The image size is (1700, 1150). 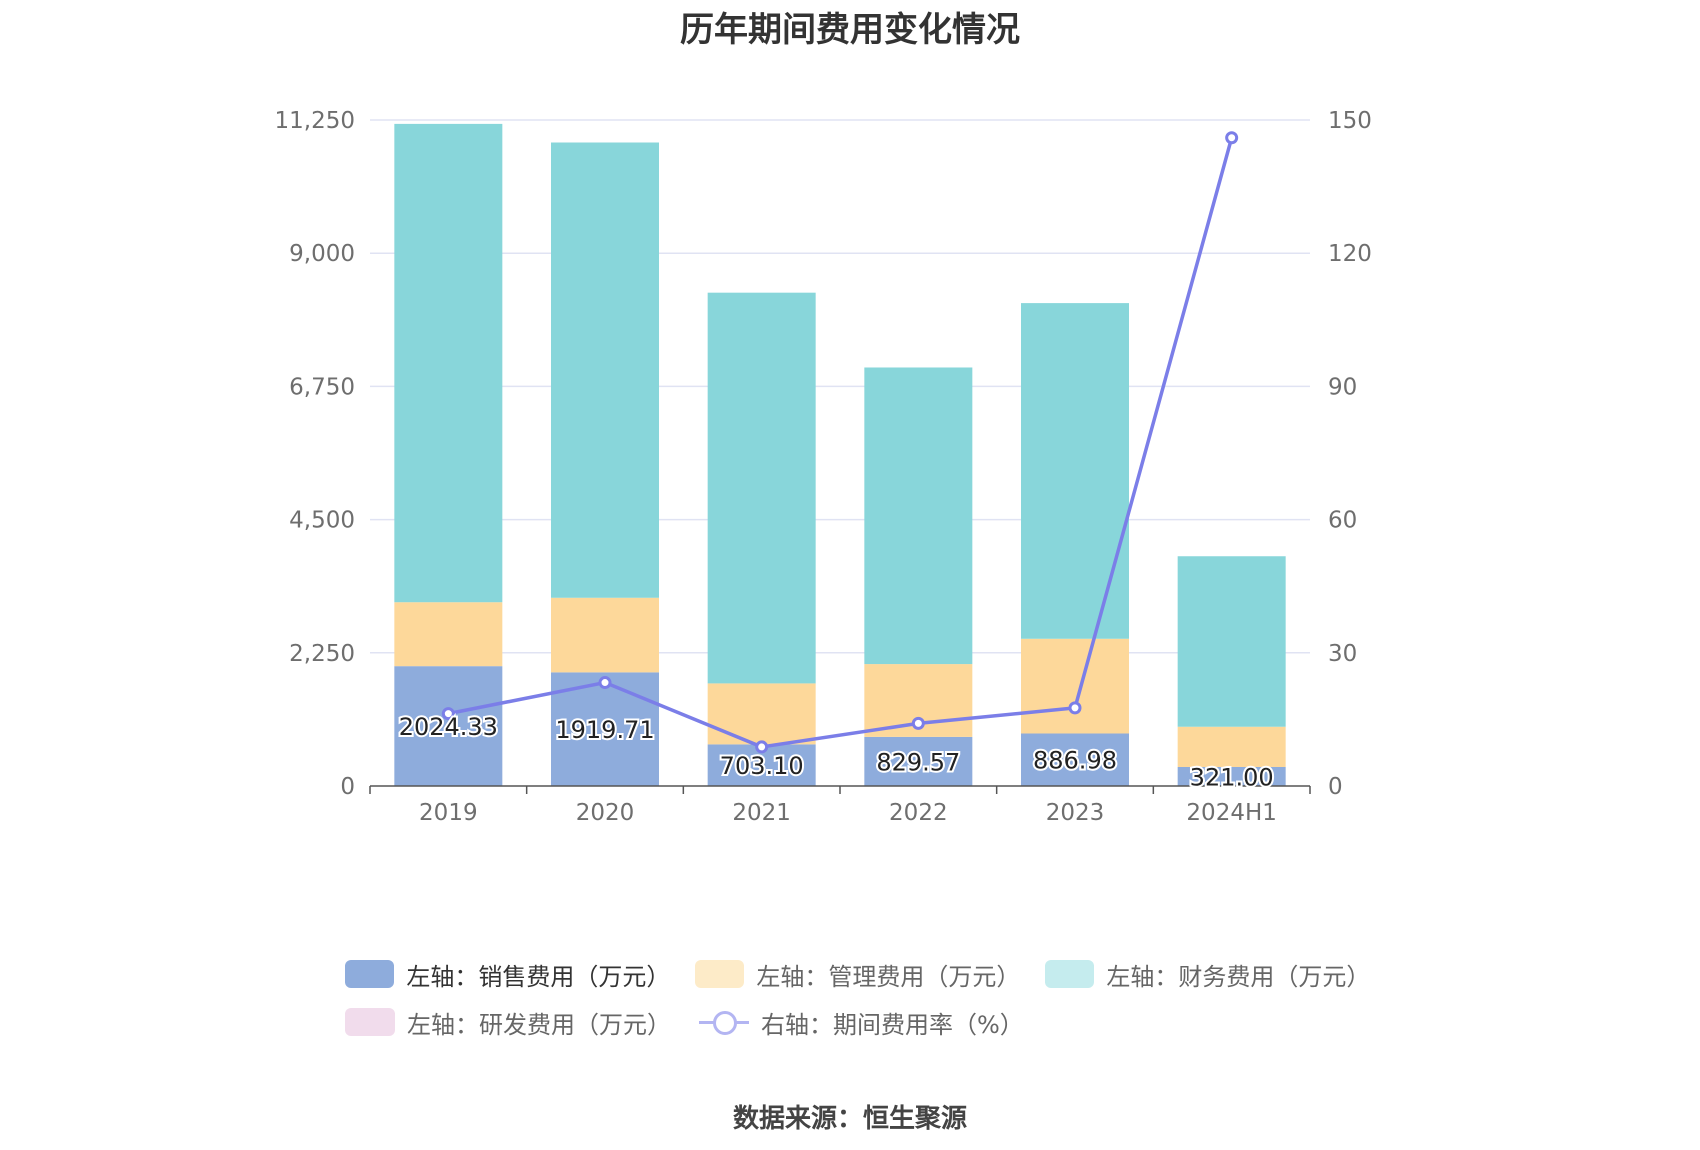 I want to click on data-label: 829.57, so click(x=918, y=762).